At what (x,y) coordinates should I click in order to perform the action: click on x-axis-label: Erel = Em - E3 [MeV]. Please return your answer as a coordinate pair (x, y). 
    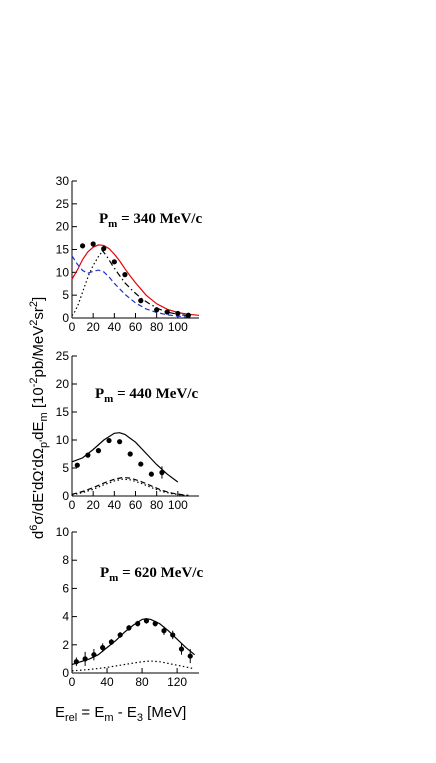
    Looking at the image, I should click on (120, 714).